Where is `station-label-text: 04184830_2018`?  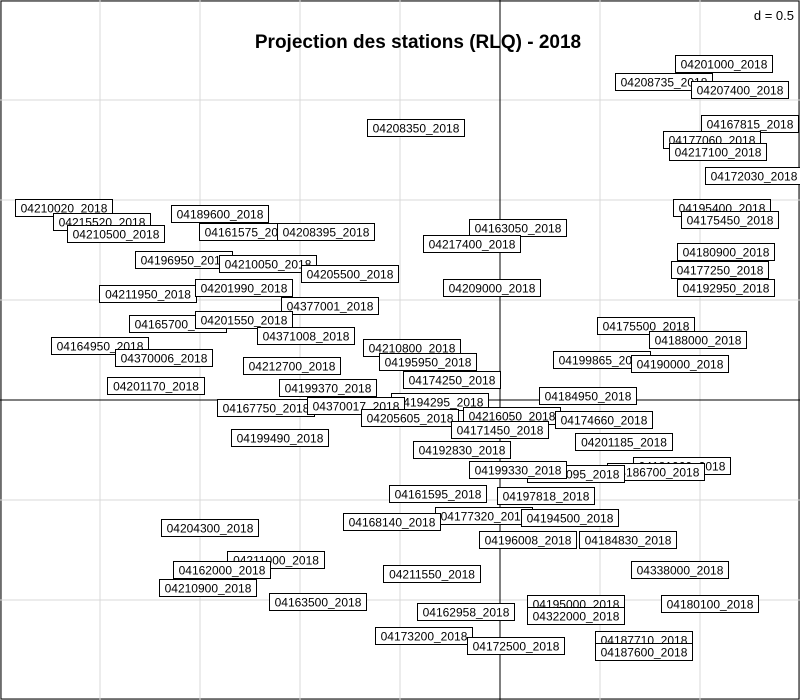 station-label-text: 04184830_2018 is located at coordinates (628, 541).